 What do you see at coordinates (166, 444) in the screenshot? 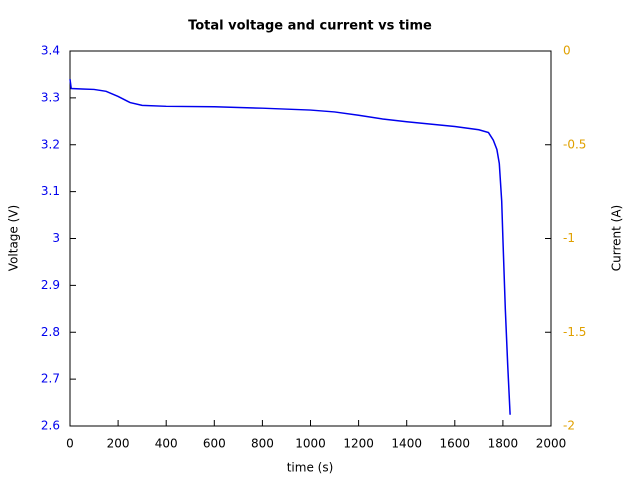
I see `x-tick-label: 400` at bounding box center [166, 444].